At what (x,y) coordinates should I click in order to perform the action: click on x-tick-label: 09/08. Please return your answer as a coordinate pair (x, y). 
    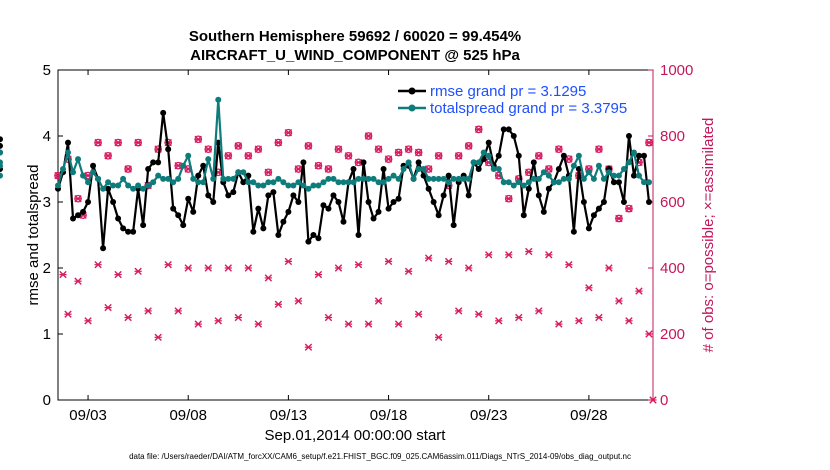
    Looking at the image, I should click on (188, 415).